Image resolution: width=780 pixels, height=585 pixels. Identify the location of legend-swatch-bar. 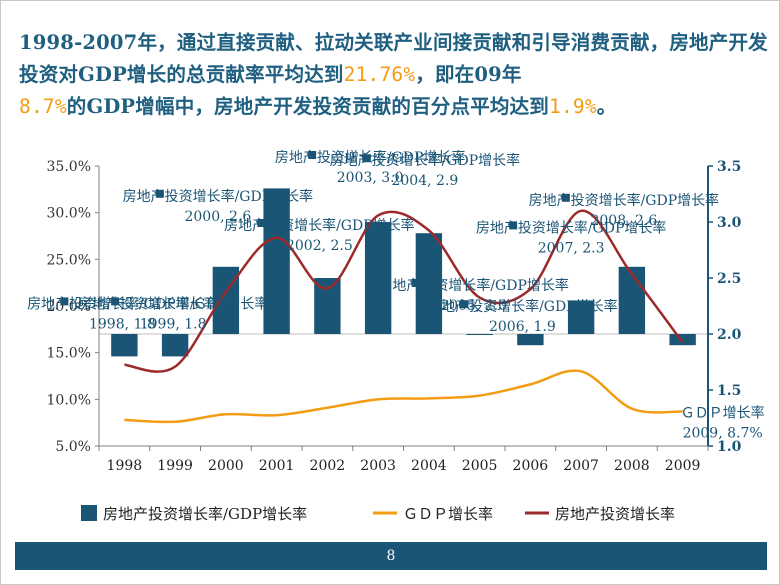
(89, 513).